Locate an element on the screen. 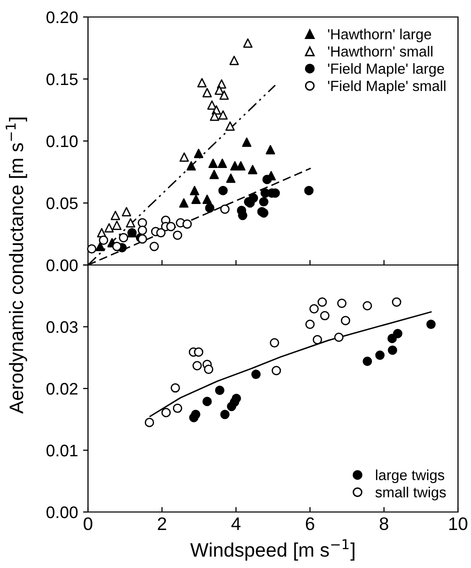 This screenshot has width=471, height=568. legend-label: 'Hawthorn' small is located at coordinates (380, 51).